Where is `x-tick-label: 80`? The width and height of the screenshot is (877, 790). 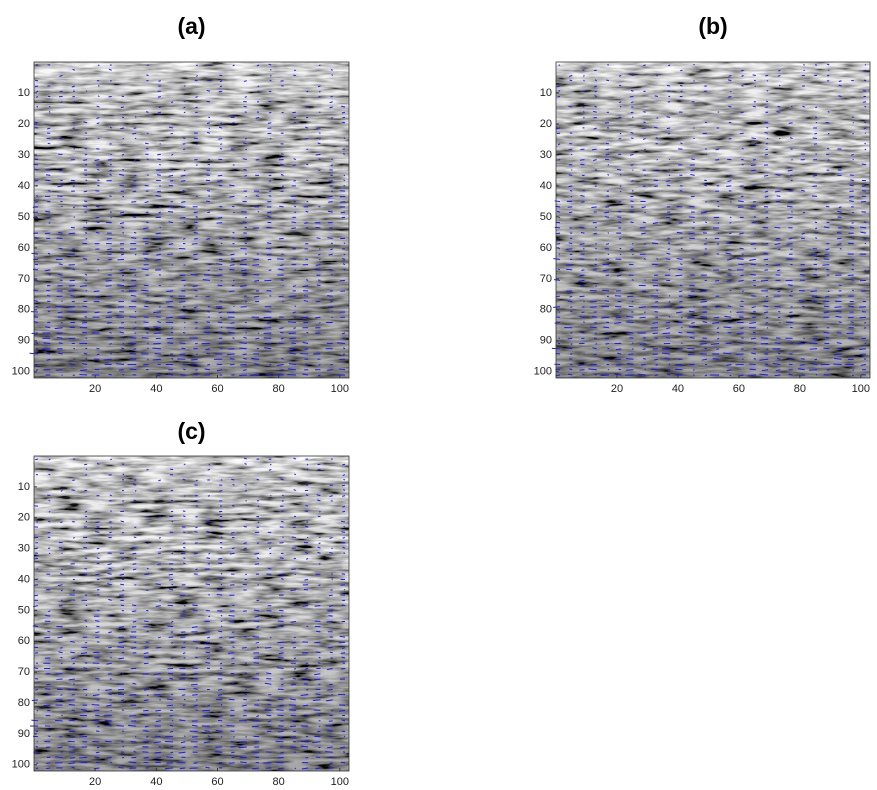 x-tick-label: 80 is located at coordinates (279, 389).